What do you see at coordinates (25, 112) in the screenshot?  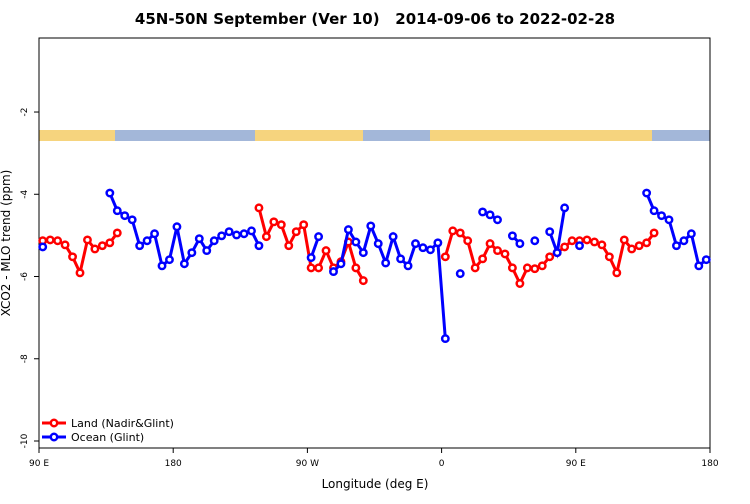 I see `y-tick-label: -2` at bounding box center [25, 112].